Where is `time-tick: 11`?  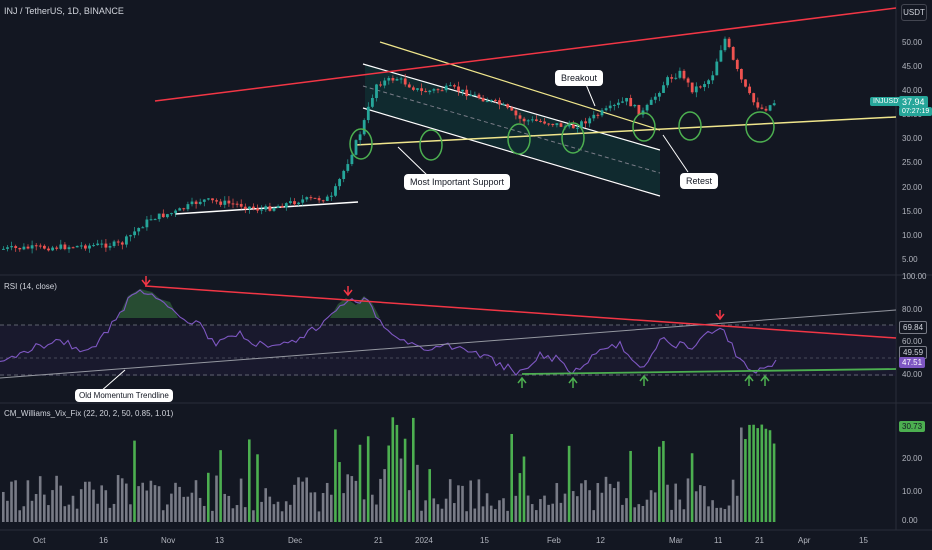 time-tick: 11 is located at coordinates (718, 540).